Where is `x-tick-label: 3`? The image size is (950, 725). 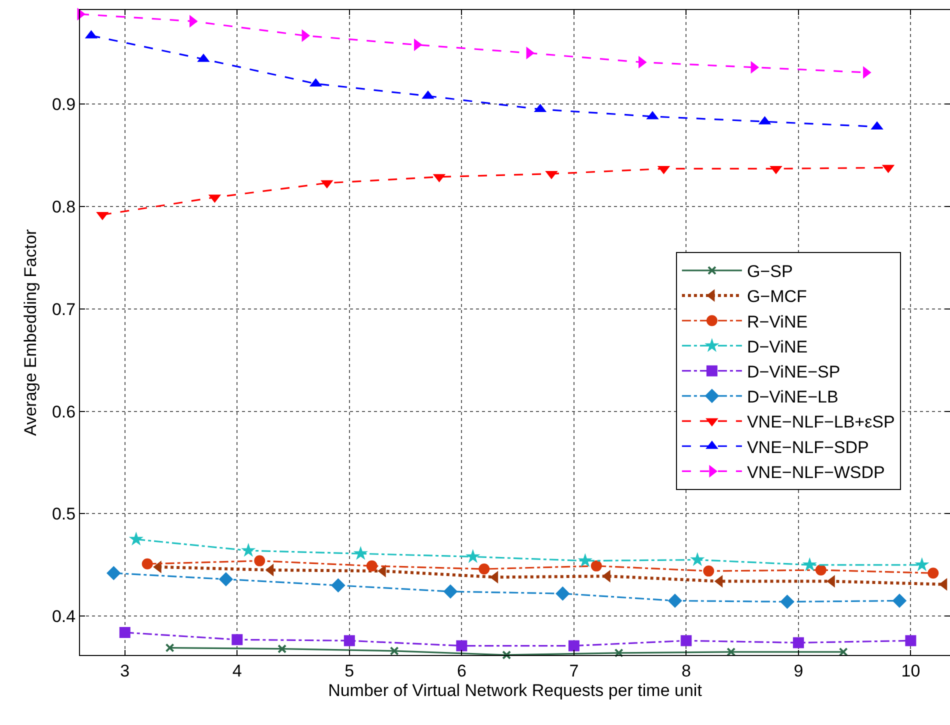 x-tick-label: 3 is located at coordinates (125, 670).